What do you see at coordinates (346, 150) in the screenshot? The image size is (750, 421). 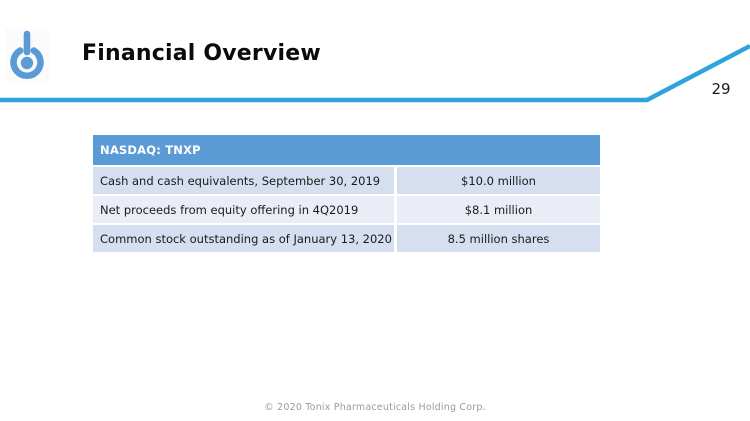 I see `table-header: NASDAQ: TNXP` at bounding box center [346, 150].